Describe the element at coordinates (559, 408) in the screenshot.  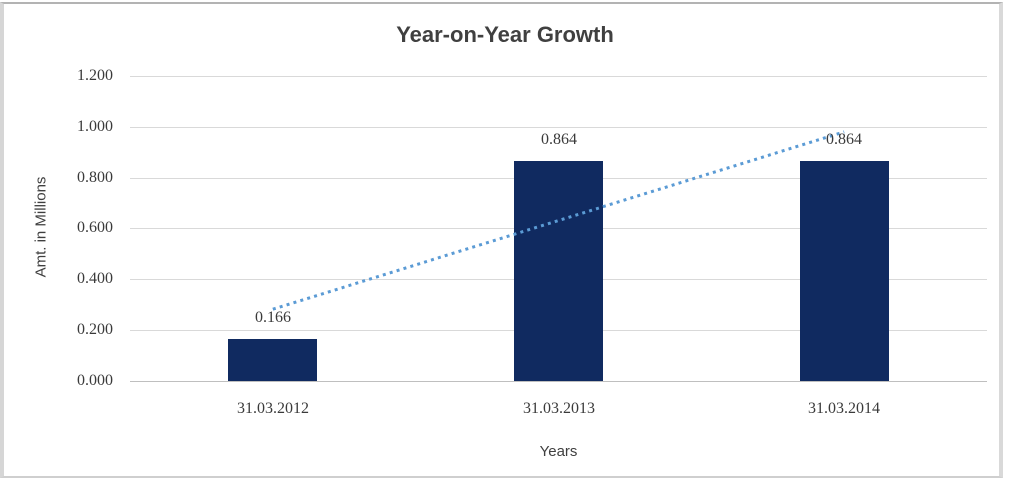
I see `x-category-label: 31.03.2013` at that location.